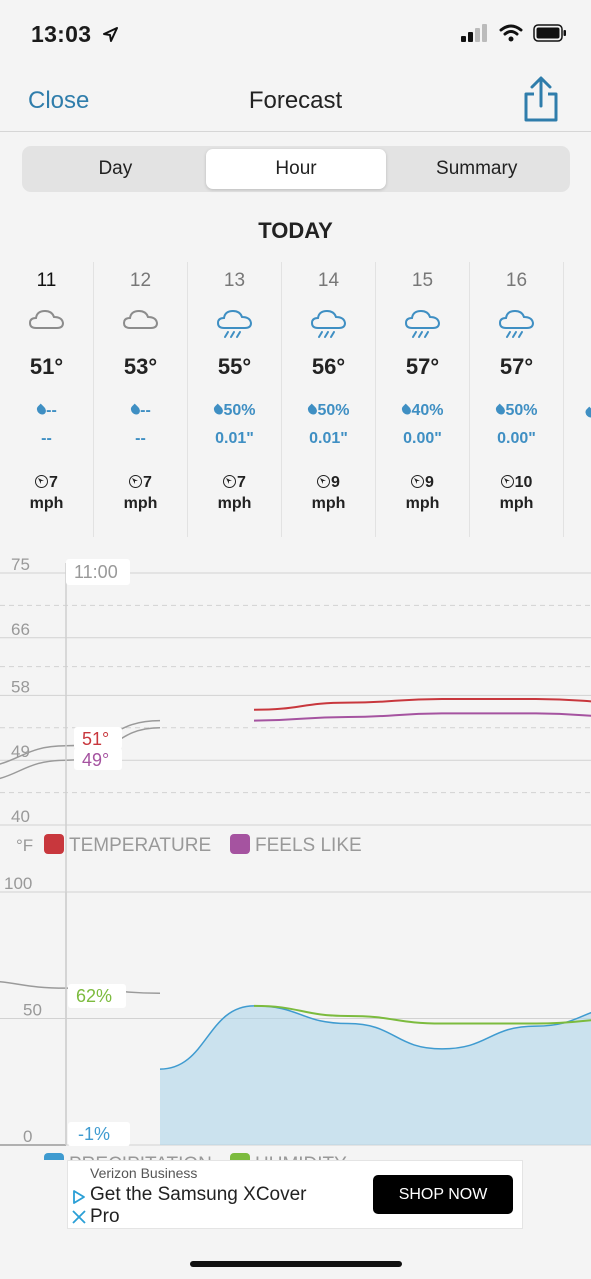  Describe the element at coordinates (234, 366) in the screenshot. I see `hour-temperature: 55°` at that location.